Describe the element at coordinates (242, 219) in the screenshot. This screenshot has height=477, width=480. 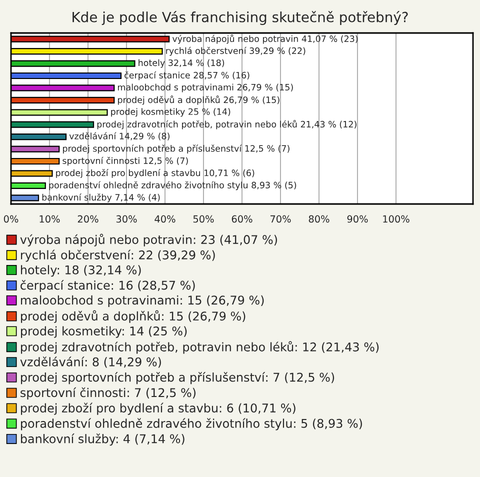
I see `x-tick-label: 60%` at that location.